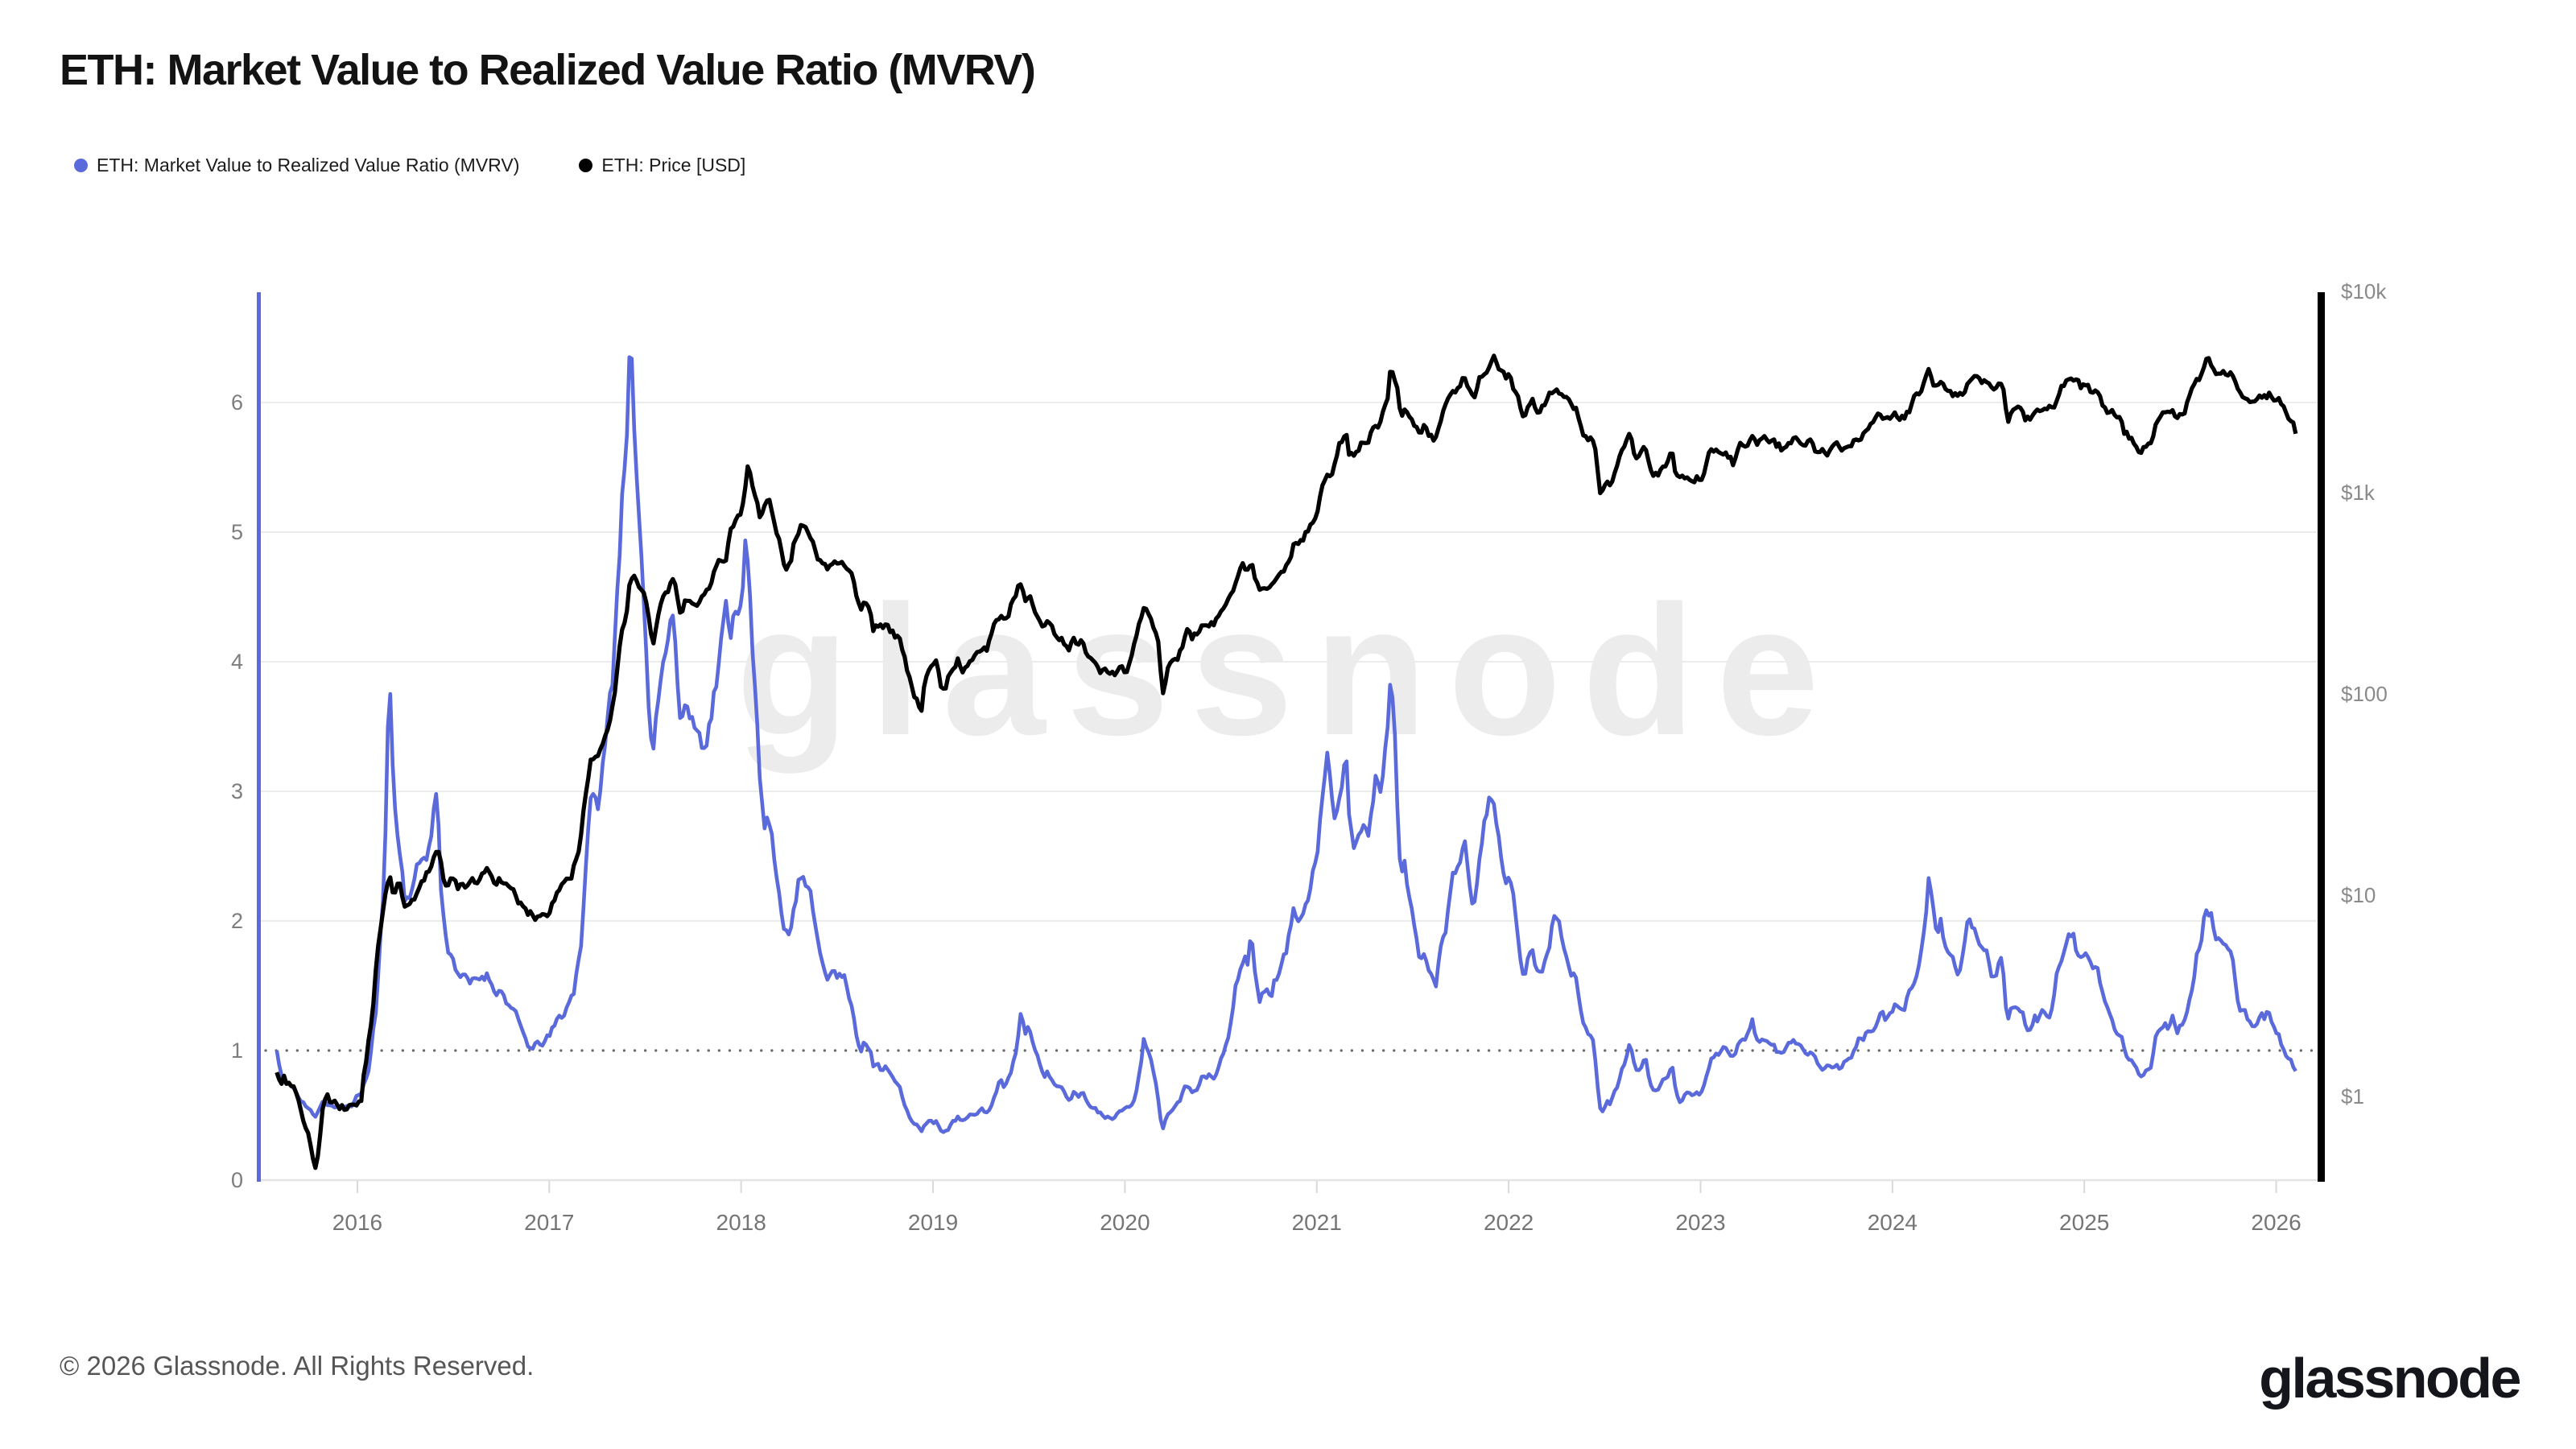  Describe the element at coordinates (1125, 1222) in the screenshot. I see `x-tick-label: 2020` at that location.